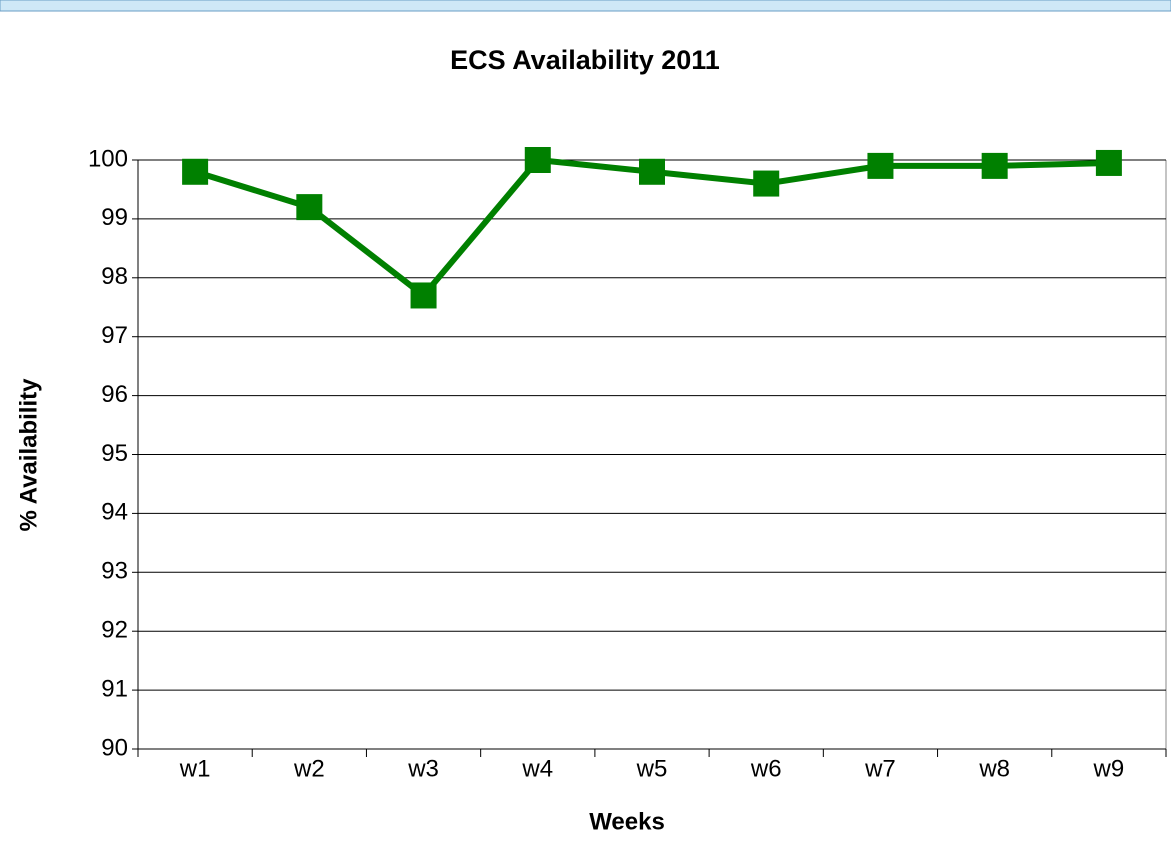  What do you see at coordinates (585, 60) in the screenshot?
I see `chart-title: ECS Availability 2011` at bounding box center [585, 60].